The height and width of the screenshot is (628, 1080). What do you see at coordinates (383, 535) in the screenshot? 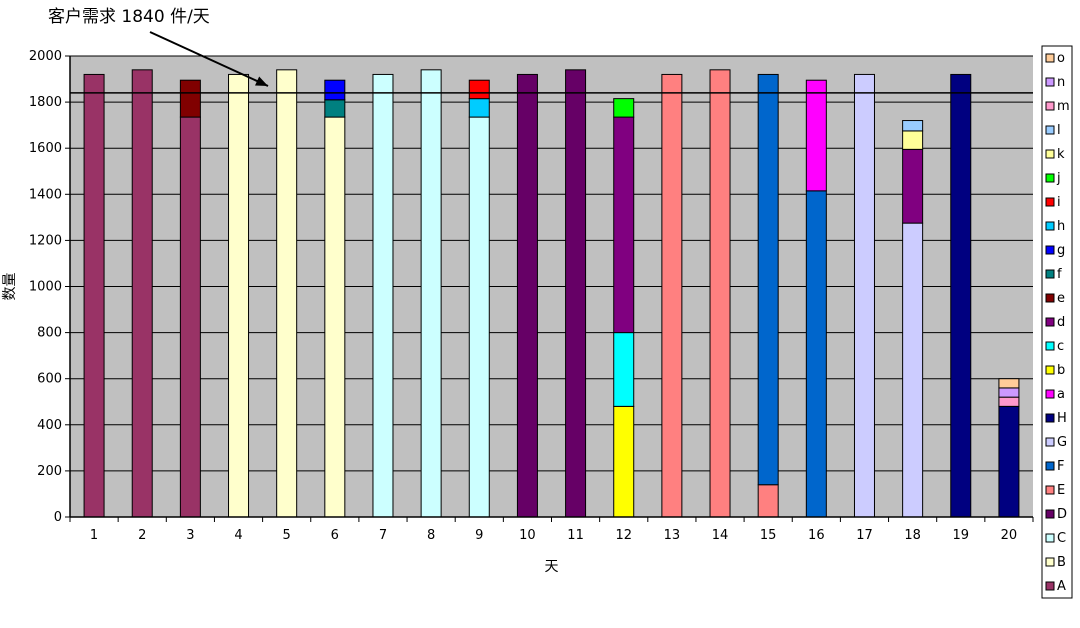
I see `x-tick-label: 7` at bounding box center [383, 535].